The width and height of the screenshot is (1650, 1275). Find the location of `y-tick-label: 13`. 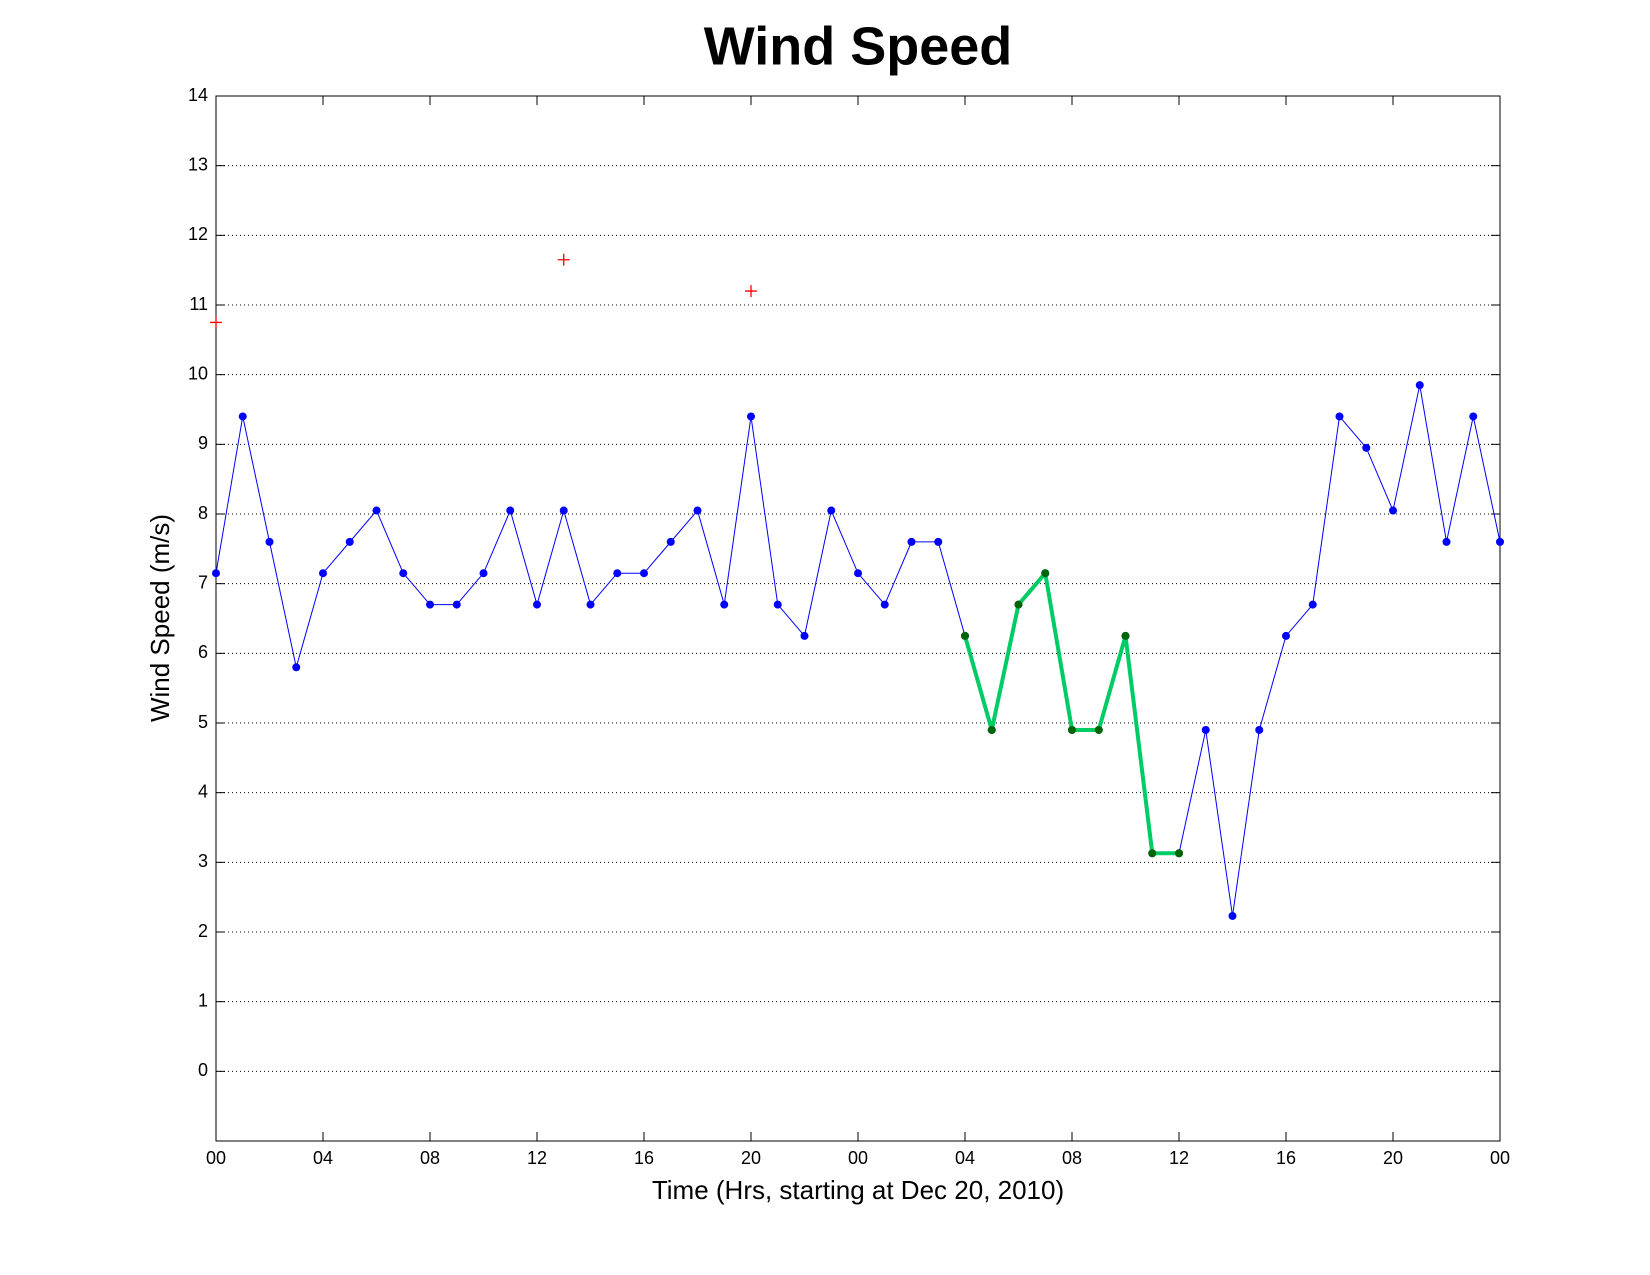

y-tick-label: 13 is located at coordinates (198, 164).